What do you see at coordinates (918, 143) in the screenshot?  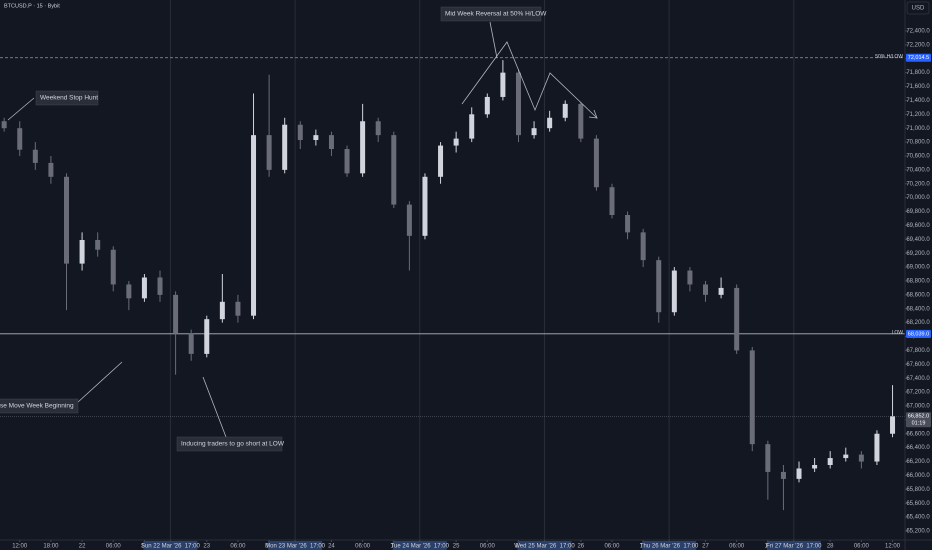 I see `y-tick-label: 70,800.0` at bounding box center [918, 143].